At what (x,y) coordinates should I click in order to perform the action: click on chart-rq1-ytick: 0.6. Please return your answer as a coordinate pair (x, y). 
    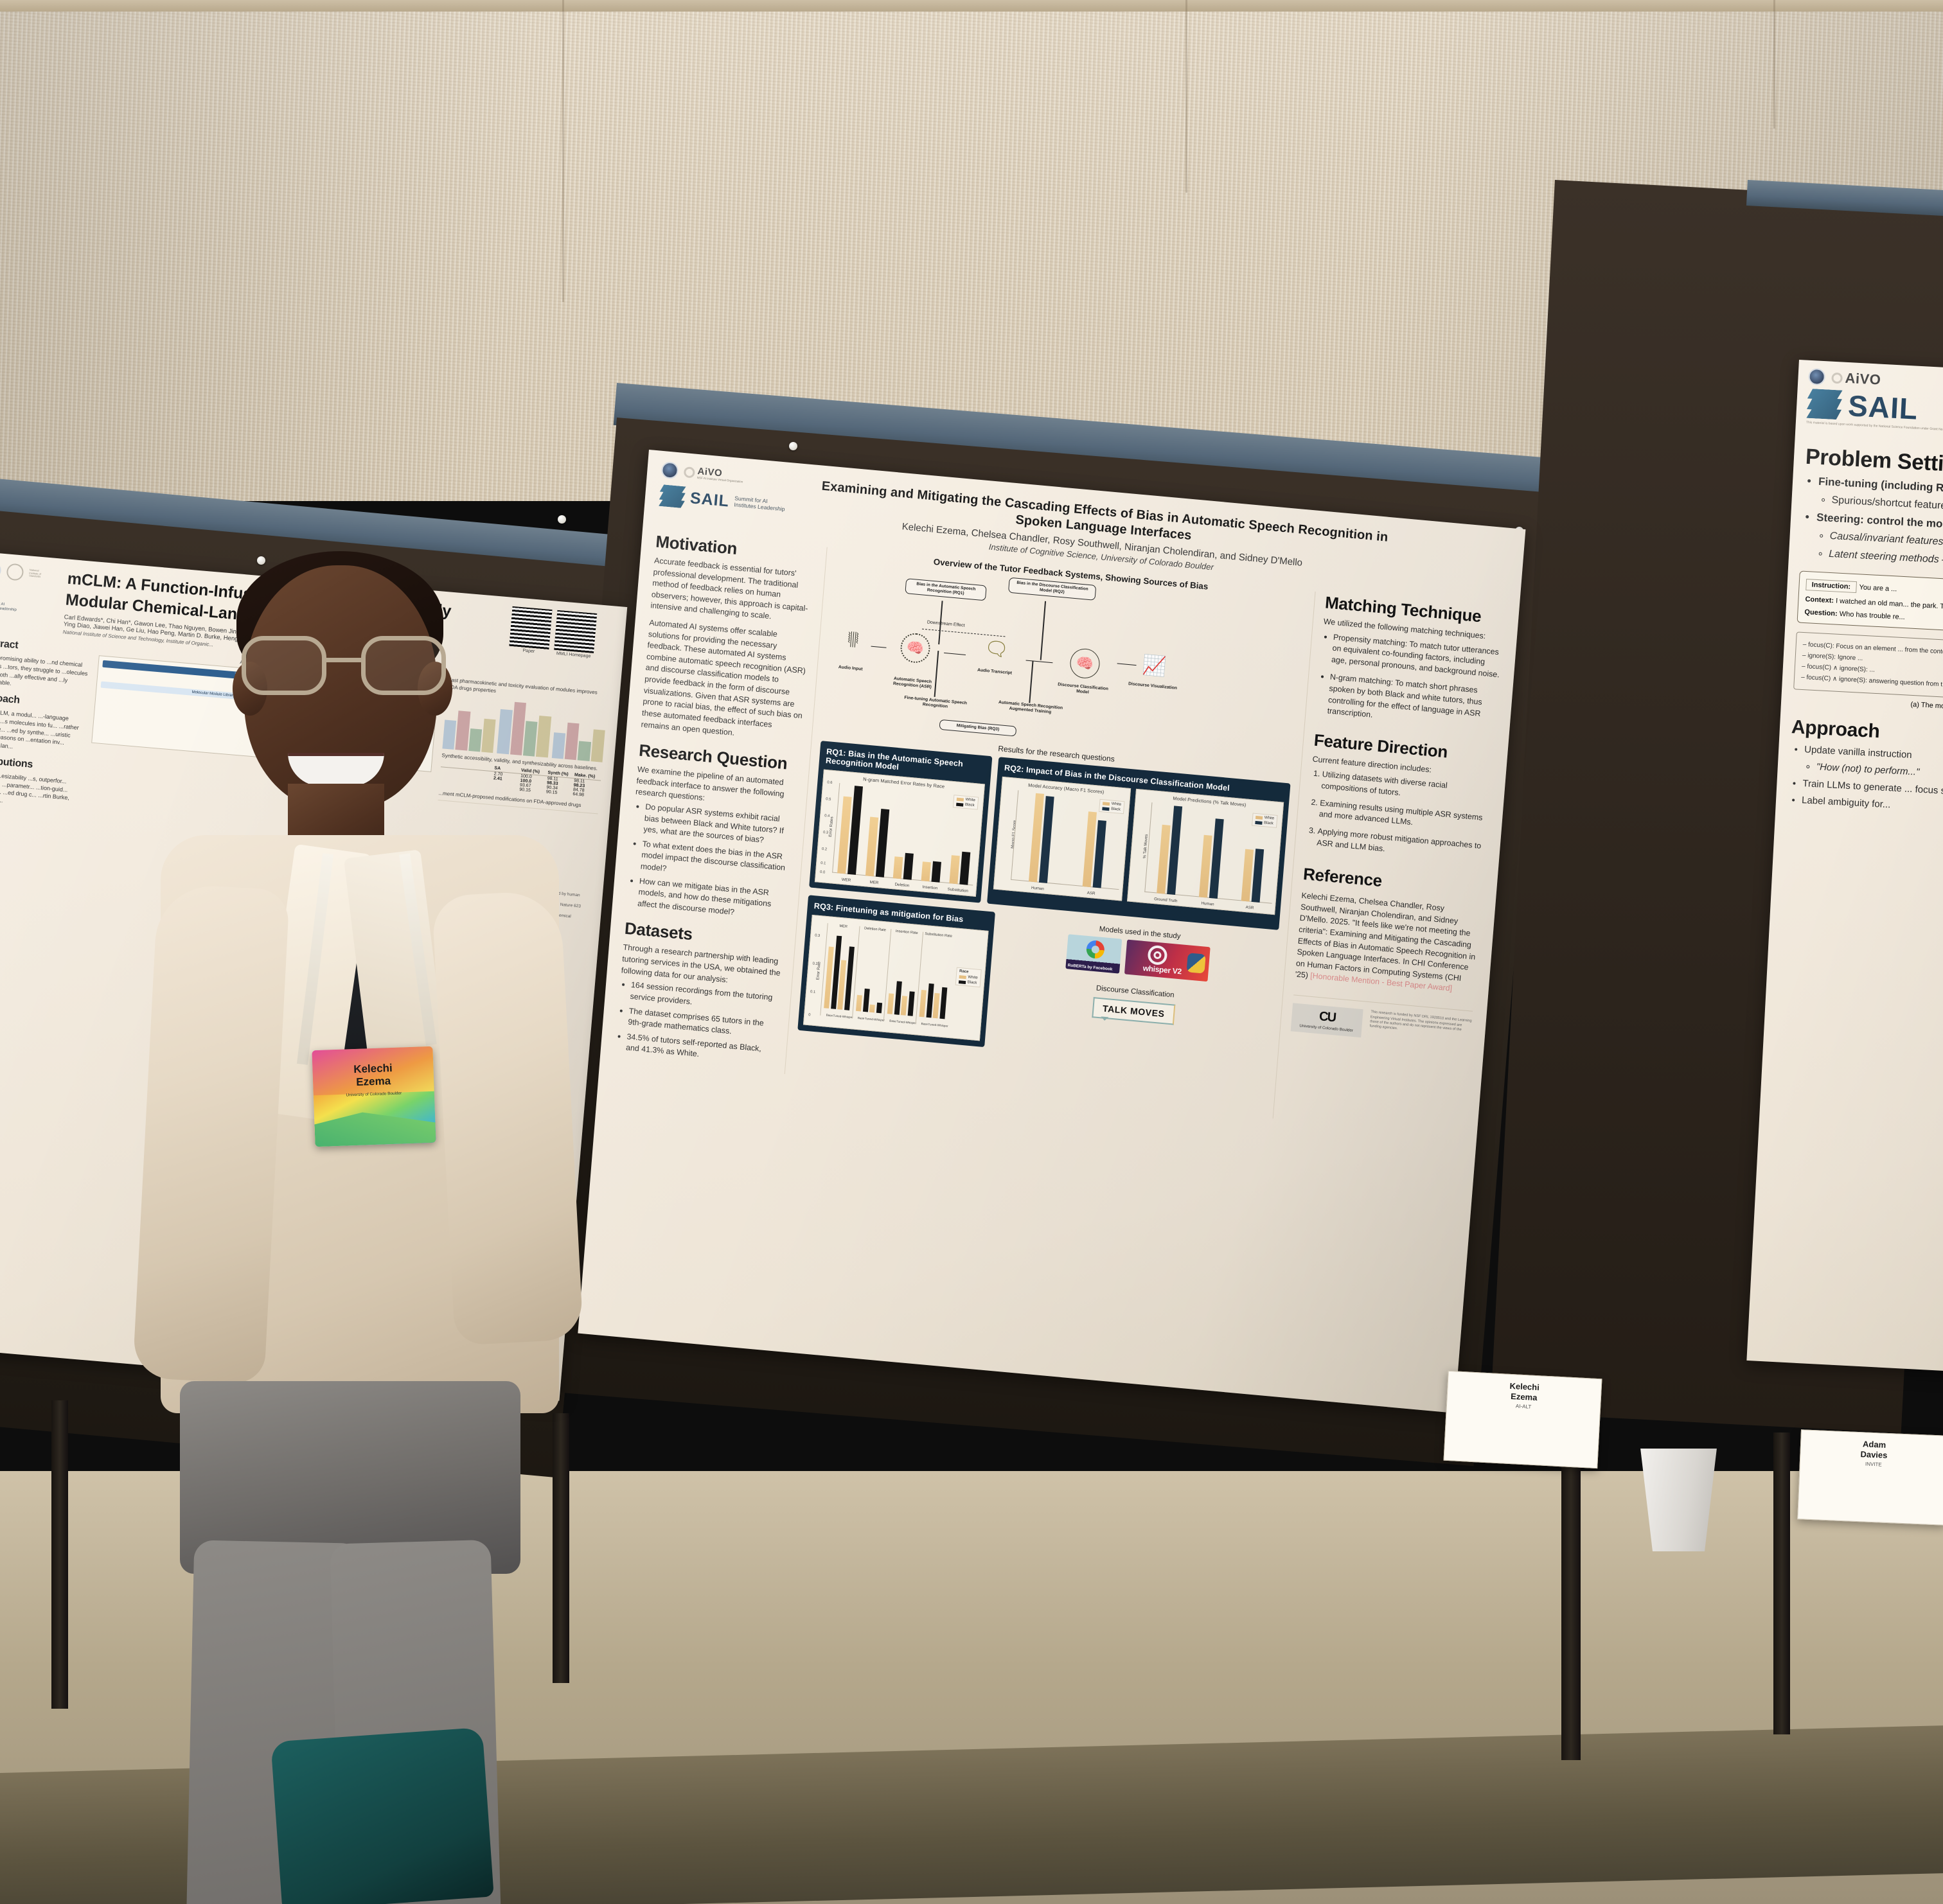
    Looking at the image, I should click on (830, 782).